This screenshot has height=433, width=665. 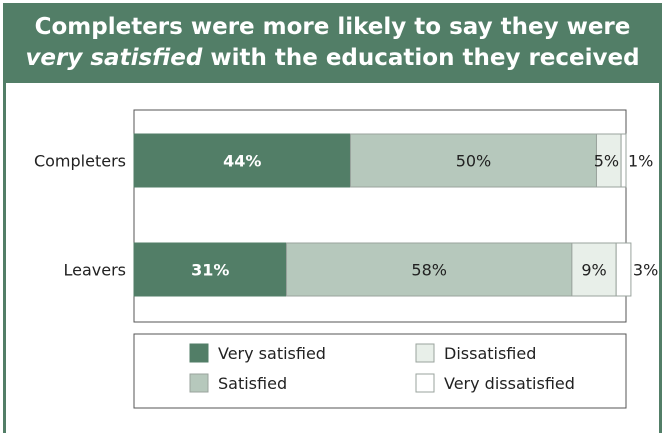 I want to click on bar-completers-satisfied, so click(x=473, y=160).